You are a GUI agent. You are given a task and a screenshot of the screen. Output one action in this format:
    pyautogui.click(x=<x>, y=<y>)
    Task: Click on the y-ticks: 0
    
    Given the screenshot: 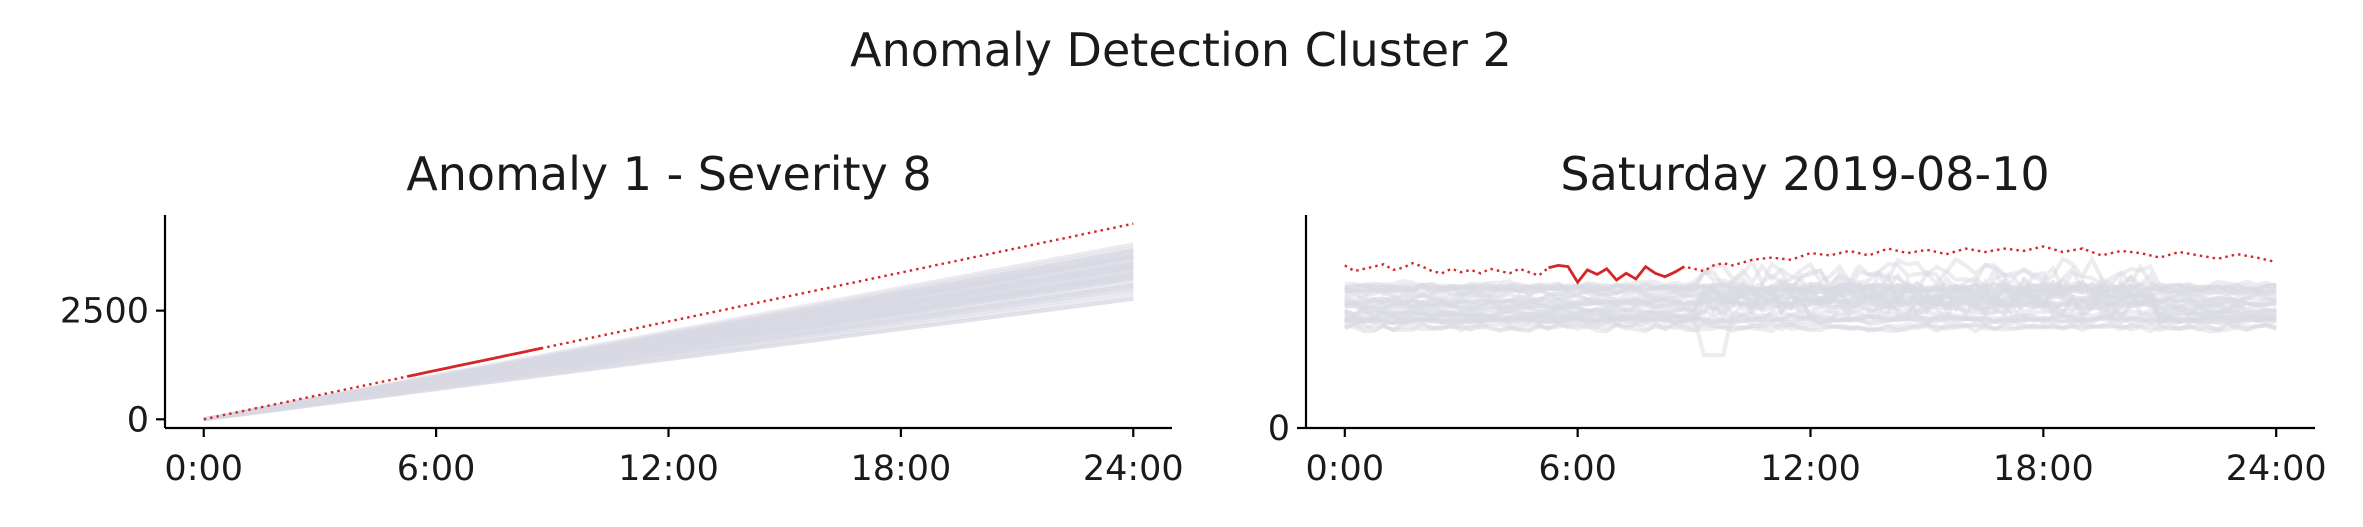 What is the action you would take?
    pyautogui.click(x=1287, y=429)
    